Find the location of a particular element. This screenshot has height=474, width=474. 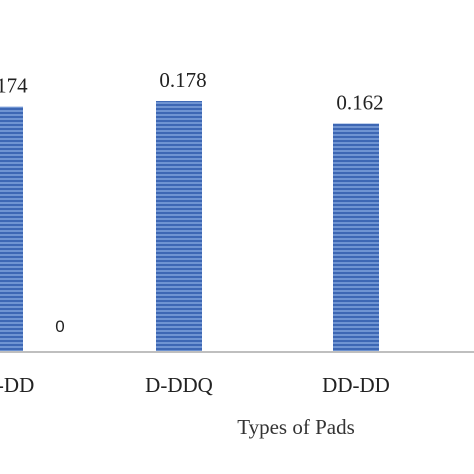

x-tick-label-d-dd: D-DD is located at coordinates (17, 385).